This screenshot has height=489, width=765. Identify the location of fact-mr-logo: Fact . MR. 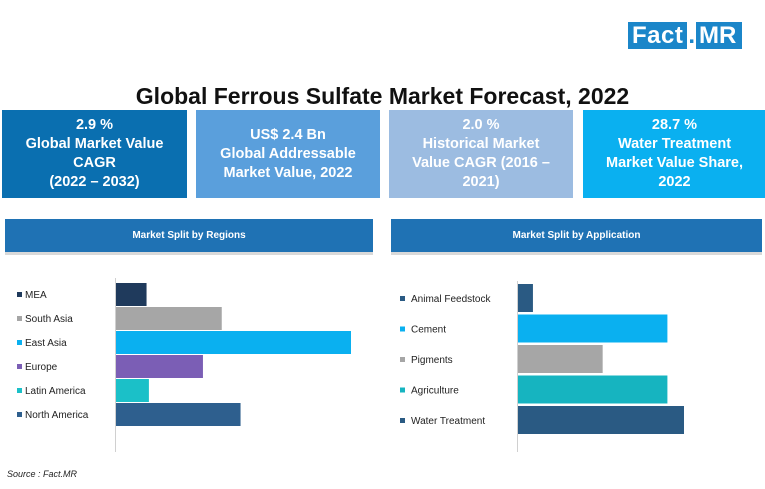
(685, 35).